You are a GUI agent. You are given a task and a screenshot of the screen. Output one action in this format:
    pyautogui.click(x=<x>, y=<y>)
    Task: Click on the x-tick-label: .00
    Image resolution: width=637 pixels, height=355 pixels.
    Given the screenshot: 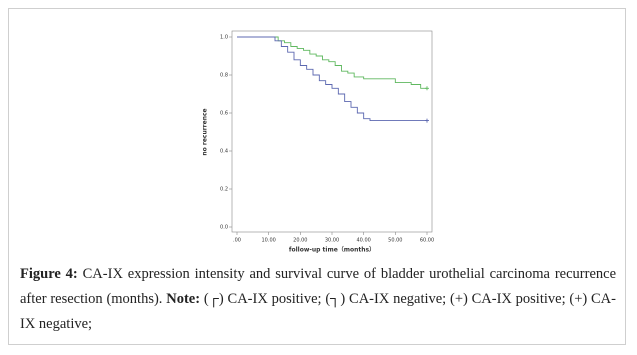 What is the action you would take?
    pyautogui.click(x=237, y=241)
    